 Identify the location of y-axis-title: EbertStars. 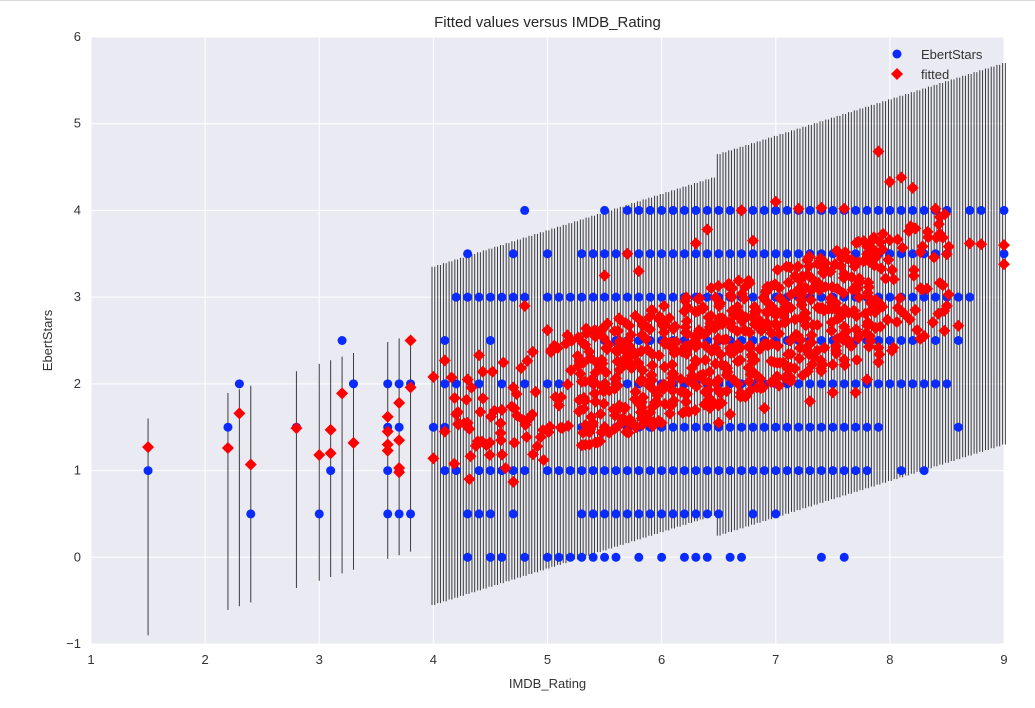
(47, 340).